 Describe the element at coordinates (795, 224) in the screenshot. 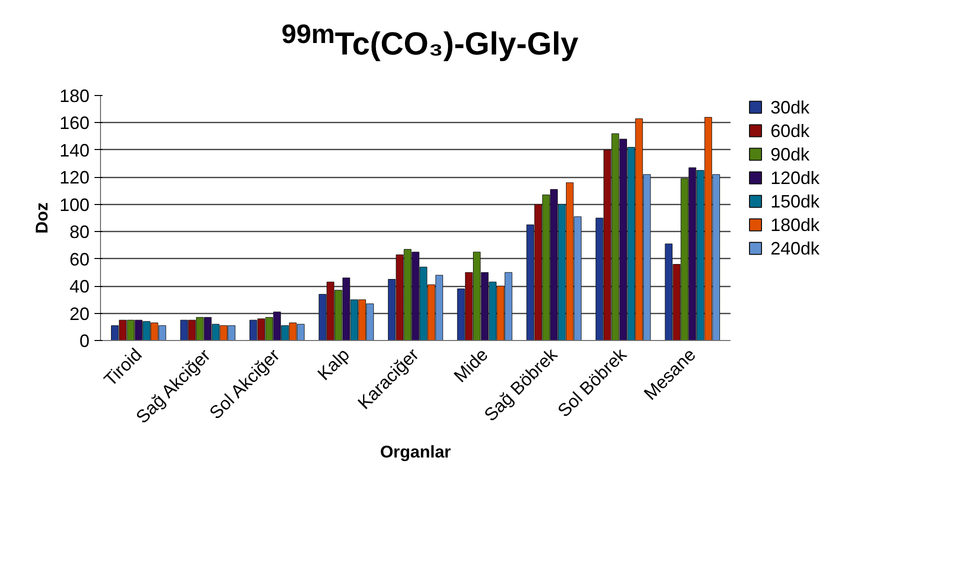

I see `legend-label: 180dk` at that location.